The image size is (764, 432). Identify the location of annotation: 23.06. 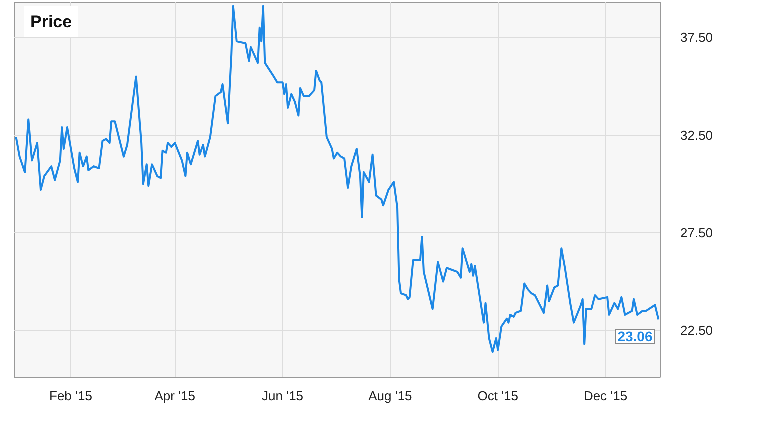
(635, 336).